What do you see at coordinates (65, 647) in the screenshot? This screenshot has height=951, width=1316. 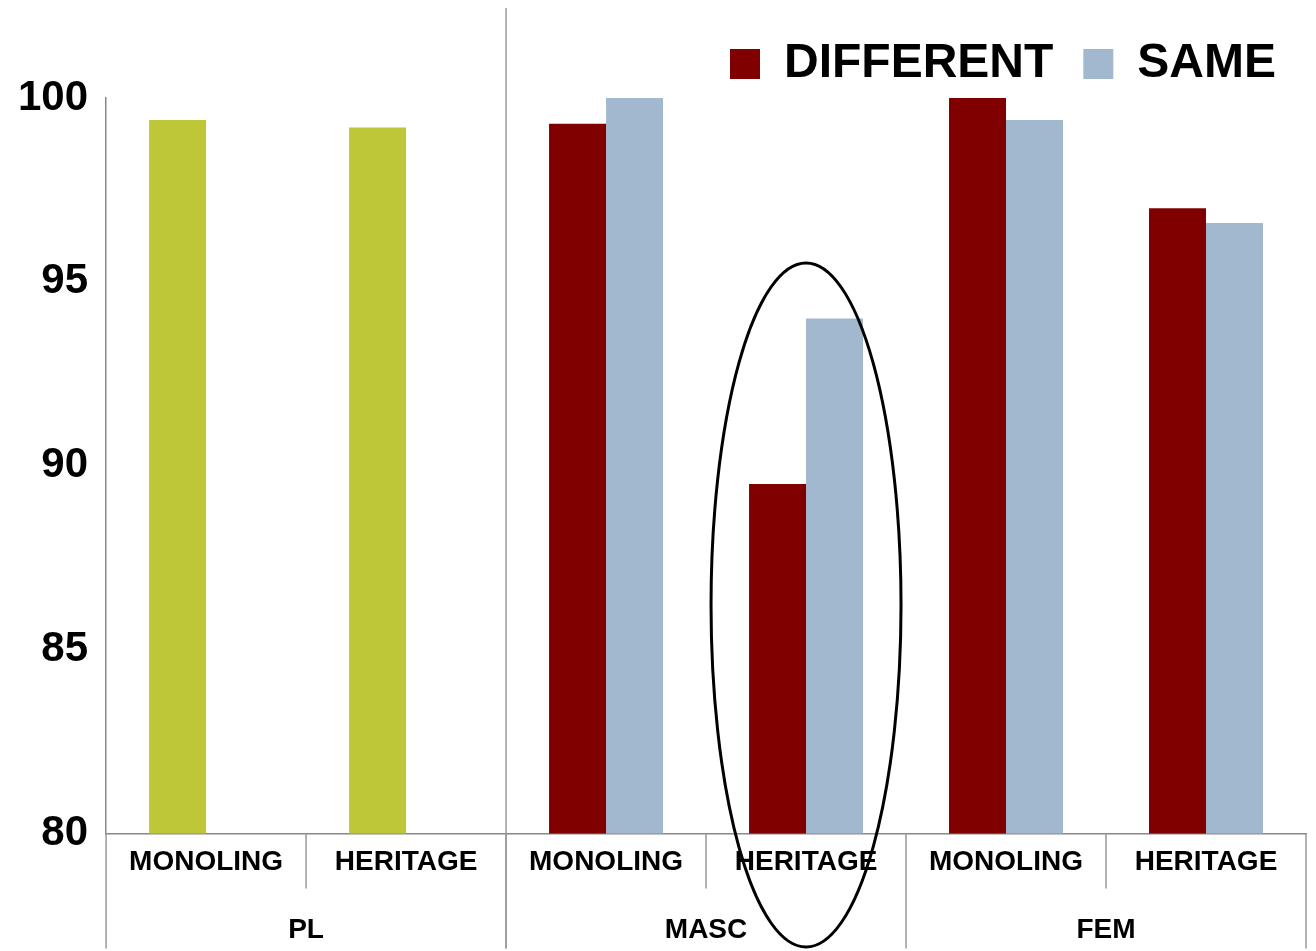 I see `y-tick-label: 85` at bounding box center [65, 647].